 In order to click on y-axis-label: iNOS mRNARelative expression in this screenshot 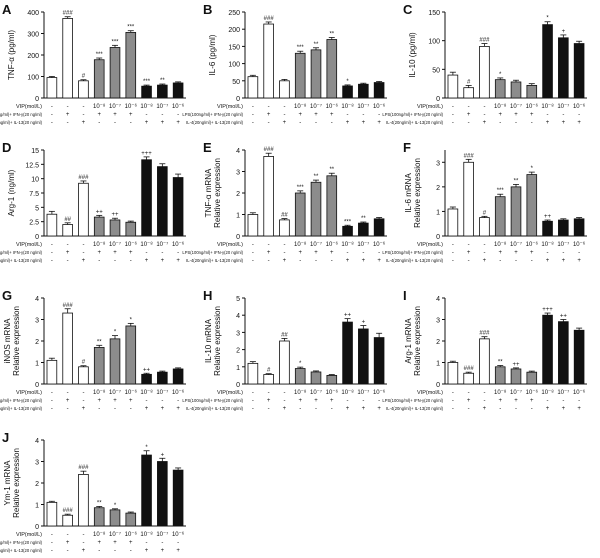, I will do `click(12, 341)`.